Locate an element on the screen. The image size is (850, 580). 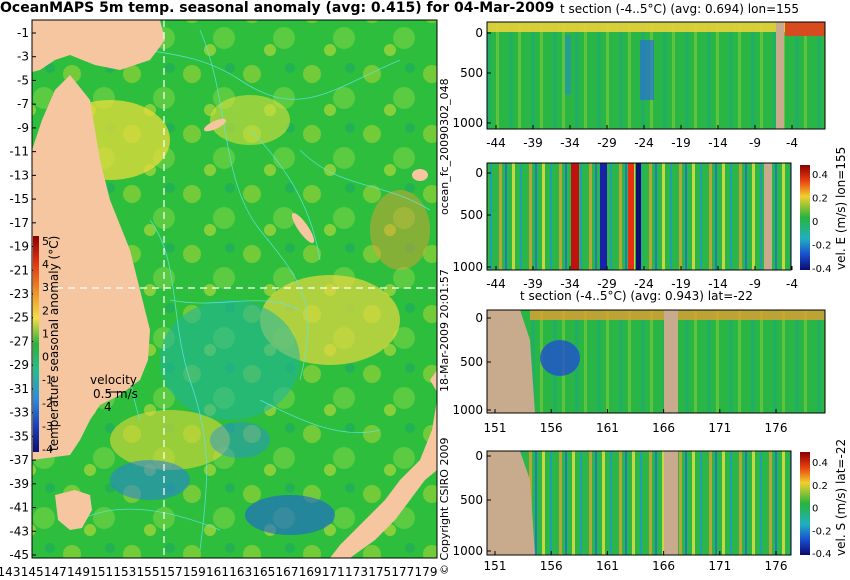
temp-colorbar-ticks: 5 4 3 2 1 0 -1 -2 -3 -4 is located at coordinates (47, 345).